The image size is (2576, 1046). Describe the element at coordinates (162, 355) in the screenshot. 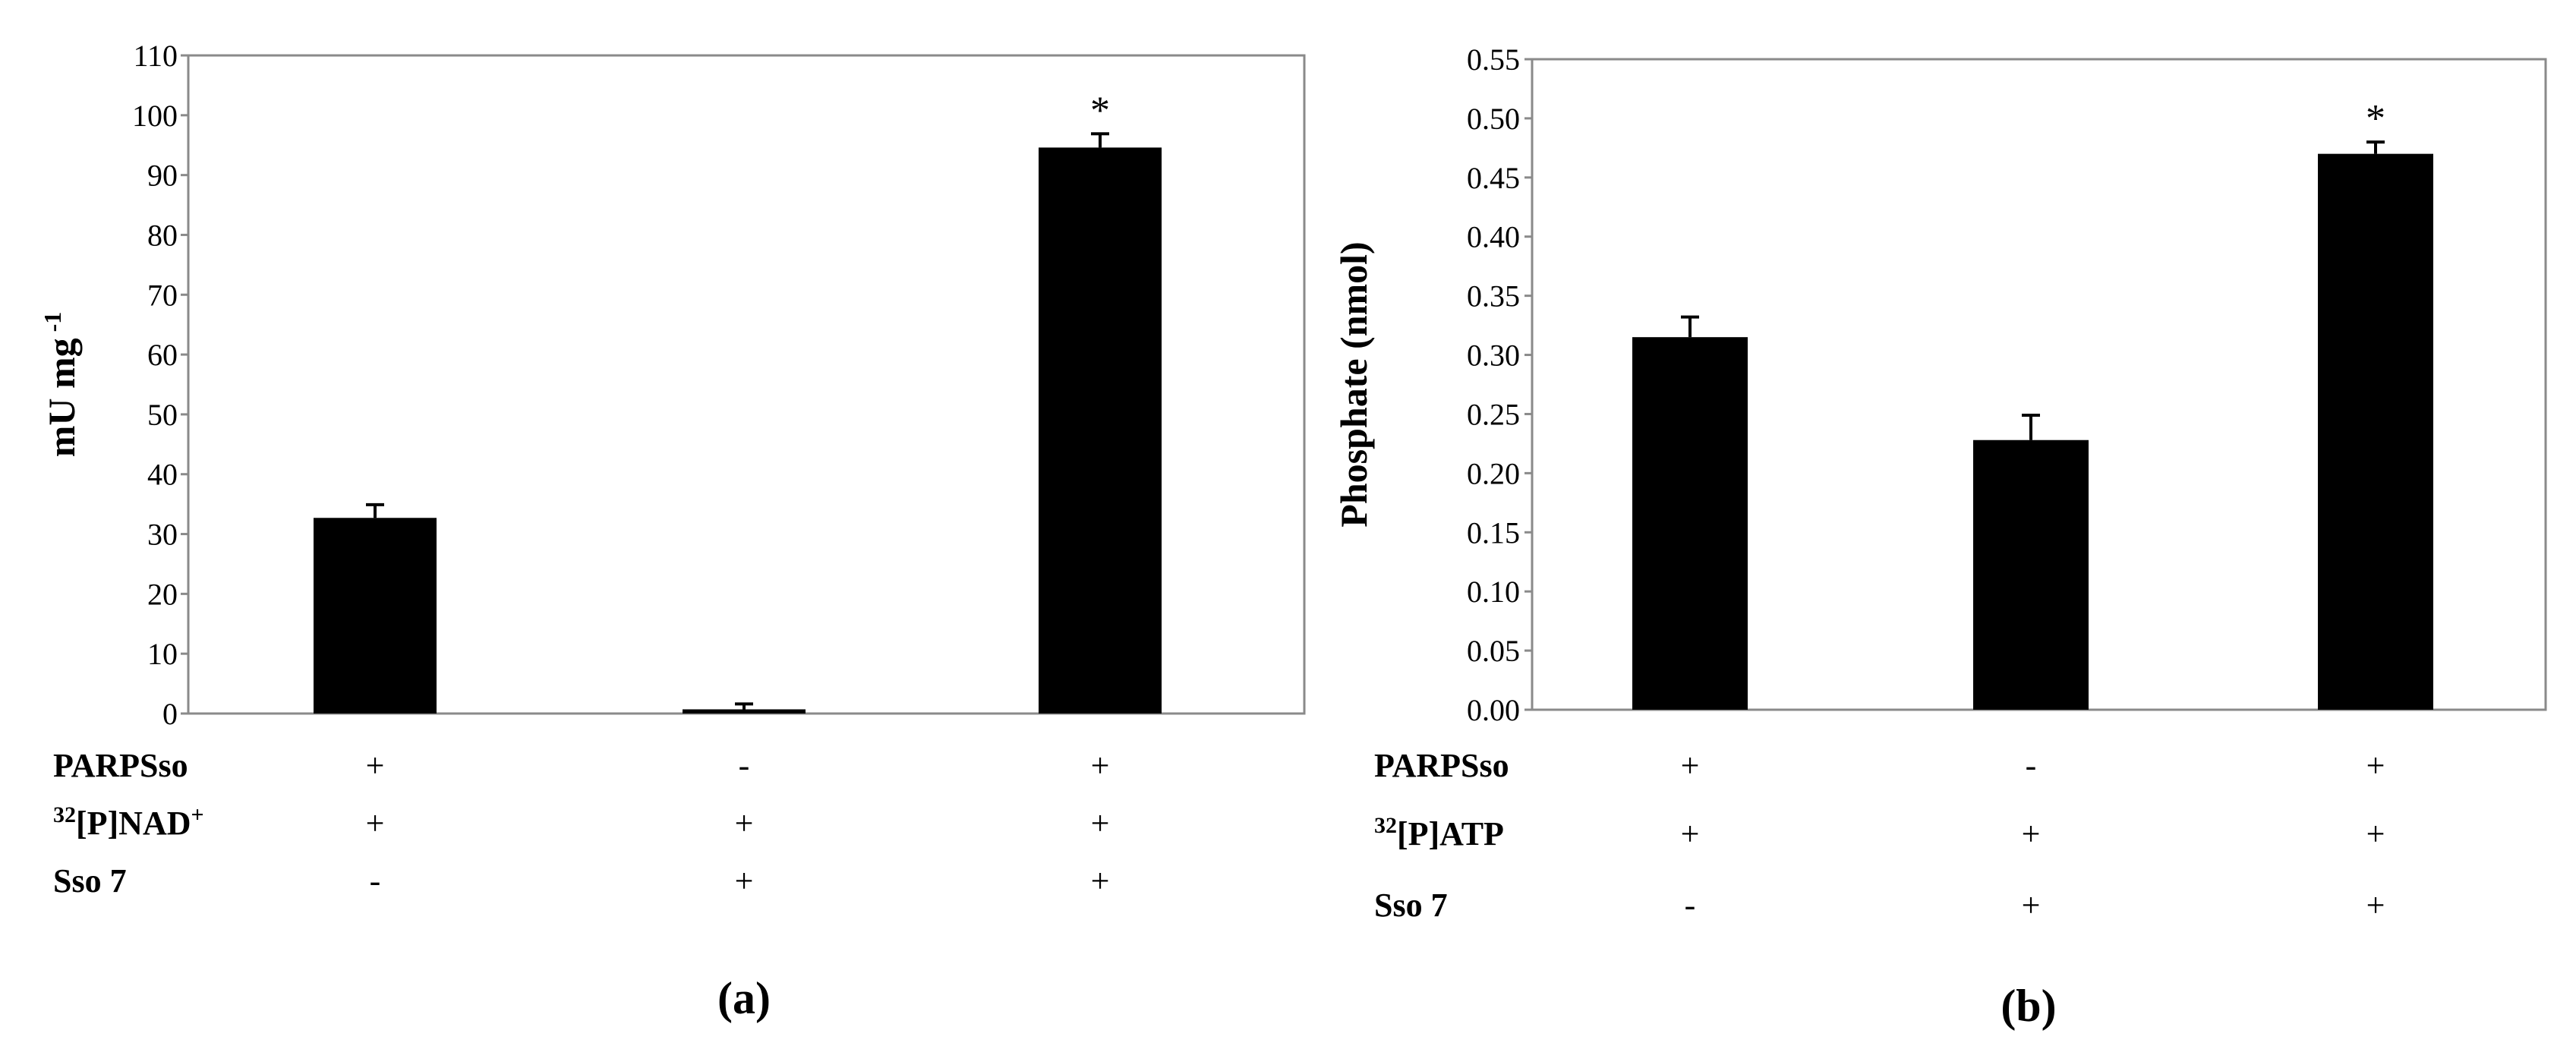

I see `y-tick-label: 60` at that location.